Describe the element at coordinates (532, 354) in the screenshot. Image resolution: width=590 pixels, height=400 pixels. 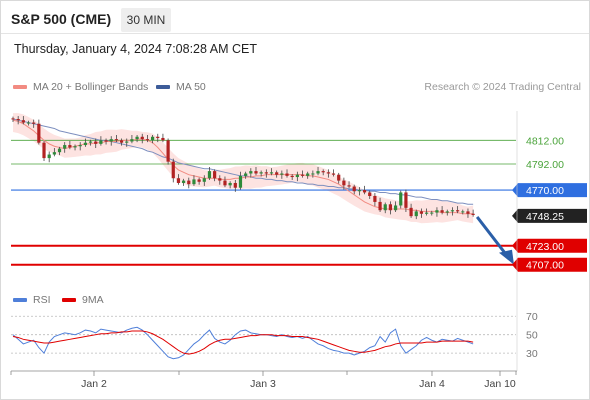
I see `rsi-tick-label: 30` at that location.